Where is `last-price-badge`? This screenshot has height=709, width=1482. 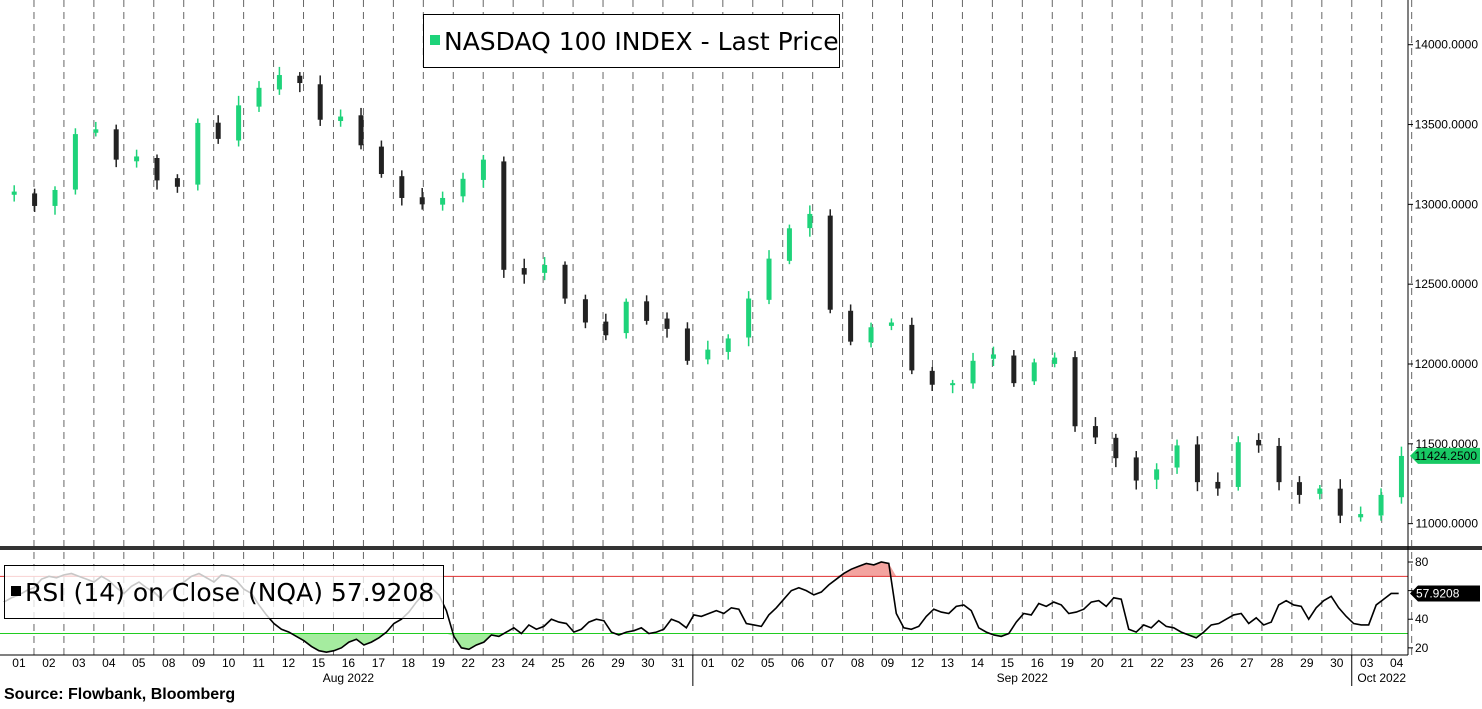
last-price-badge is located at coordinates (1445, 455).